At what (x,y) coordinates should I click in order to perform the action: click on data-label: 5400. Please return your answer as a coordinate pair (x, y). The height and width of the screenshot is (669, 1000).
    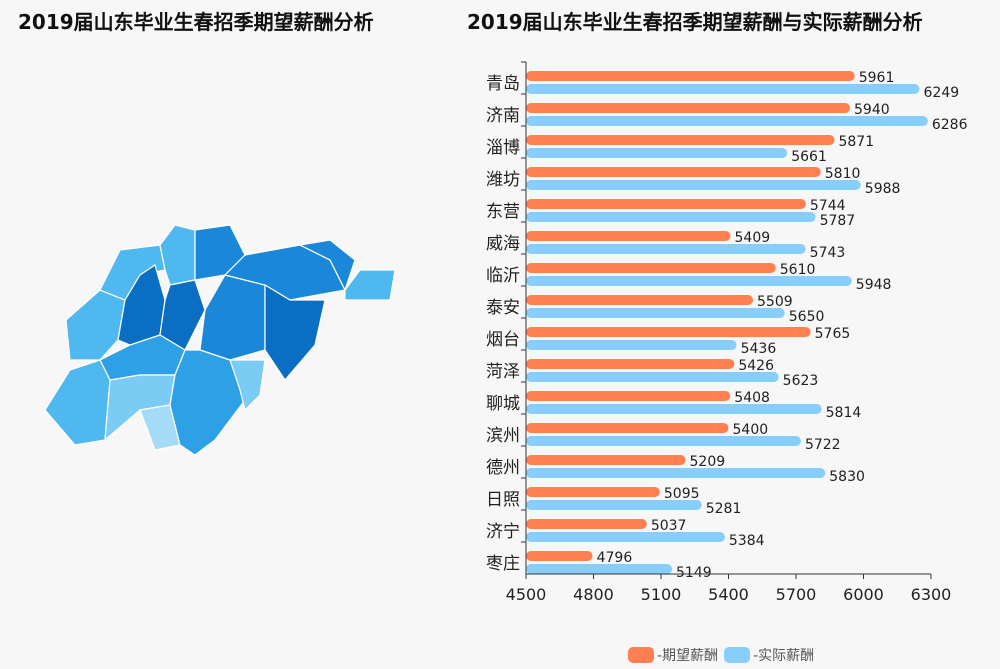
    Looking at the image, I should click on (751, 430).